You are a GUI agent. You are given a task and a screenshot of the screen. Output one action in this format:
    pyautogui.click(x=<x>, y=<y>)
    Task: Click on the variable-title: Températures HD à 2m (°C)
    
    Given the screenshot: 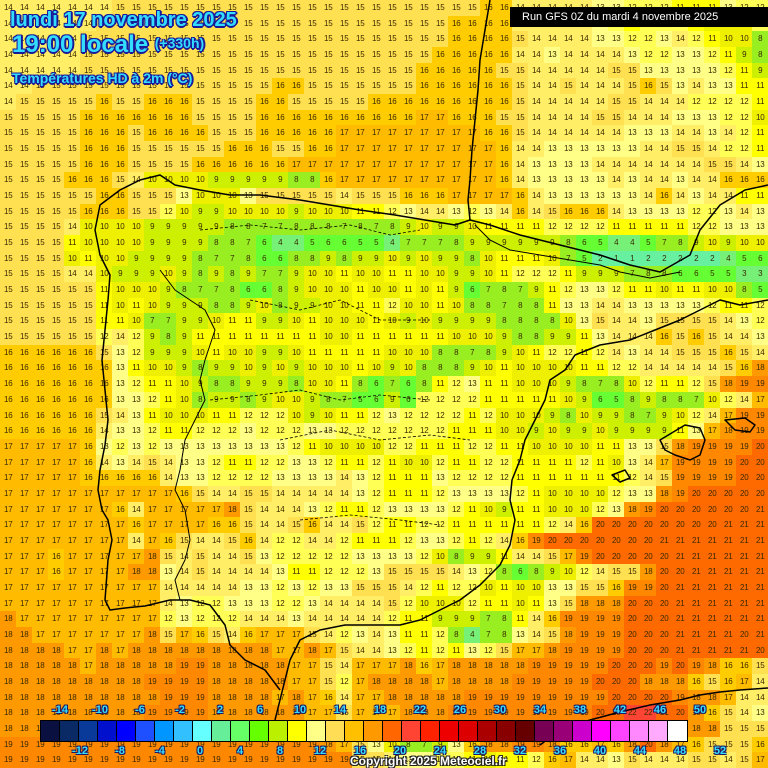 What is the action you would take?
    pyautogui.click(x=102, y=78)
    